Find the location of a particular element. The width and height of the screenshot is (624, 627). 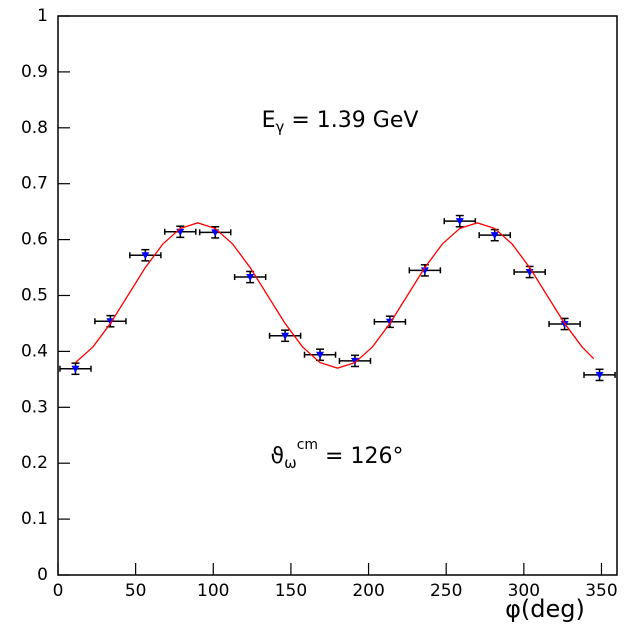

x-tick-label: 250 is located at coordinates (446, 591).